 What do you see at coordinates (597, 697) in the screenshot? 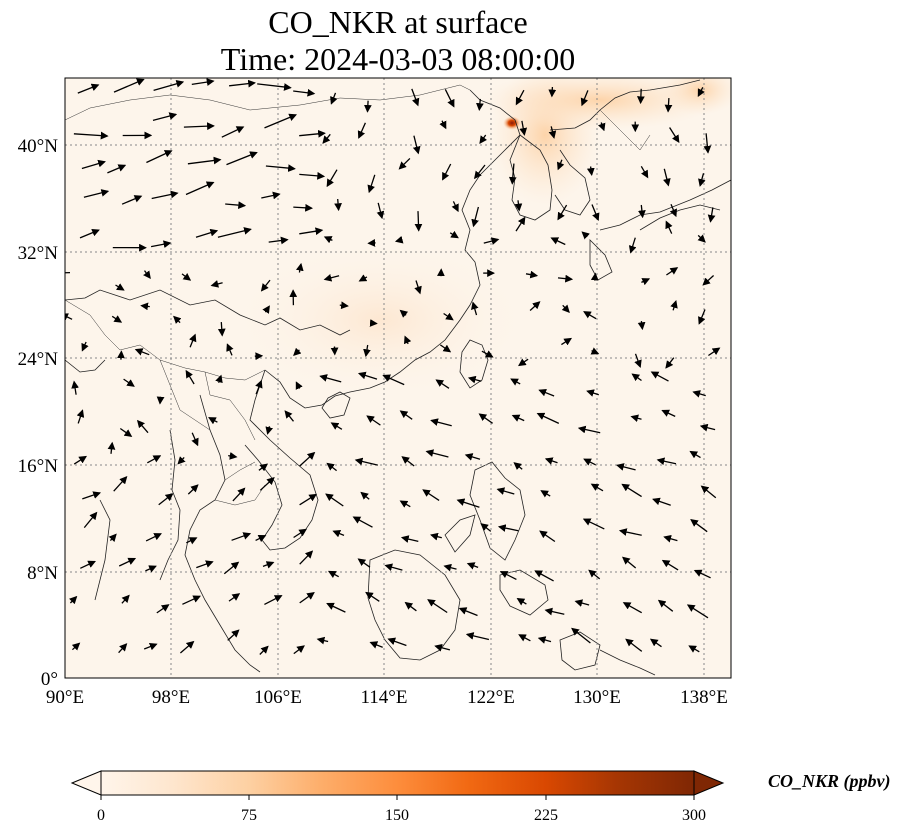
I see `lon-tick-label: 130°E` at bounding box center [597, 697].